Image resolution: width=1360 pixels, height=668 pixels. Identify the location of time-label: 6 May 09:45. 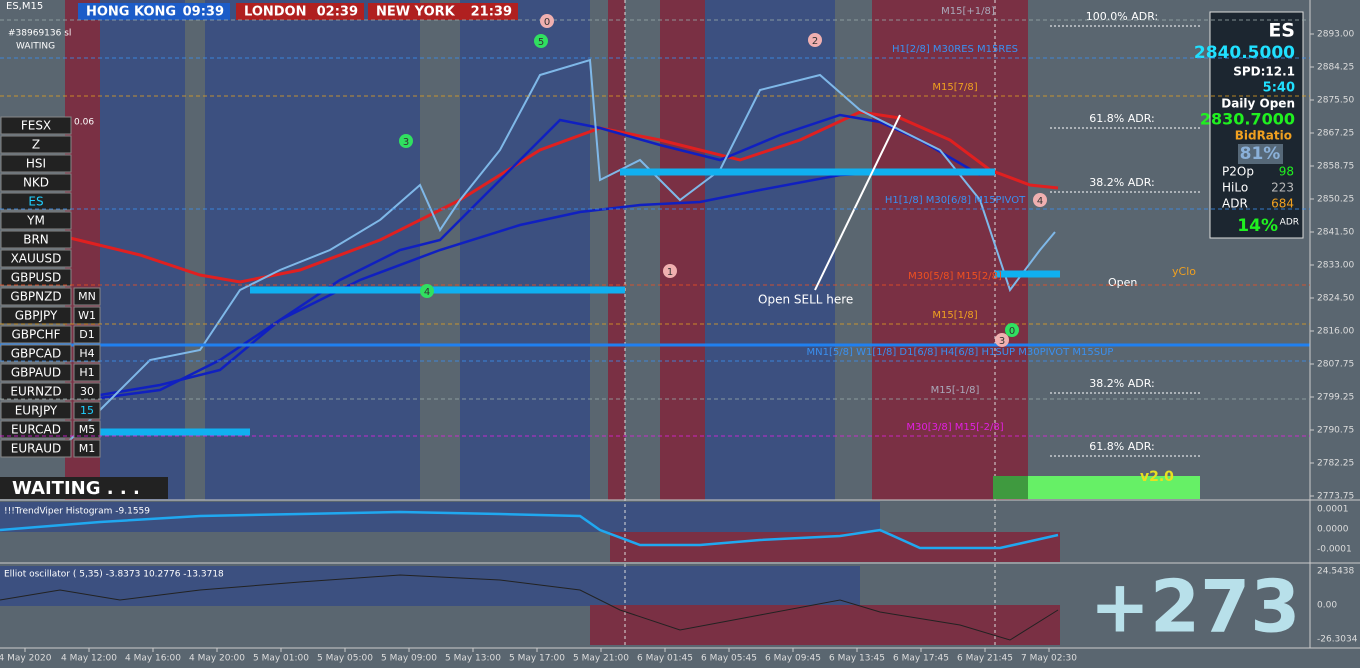
(793, 659).